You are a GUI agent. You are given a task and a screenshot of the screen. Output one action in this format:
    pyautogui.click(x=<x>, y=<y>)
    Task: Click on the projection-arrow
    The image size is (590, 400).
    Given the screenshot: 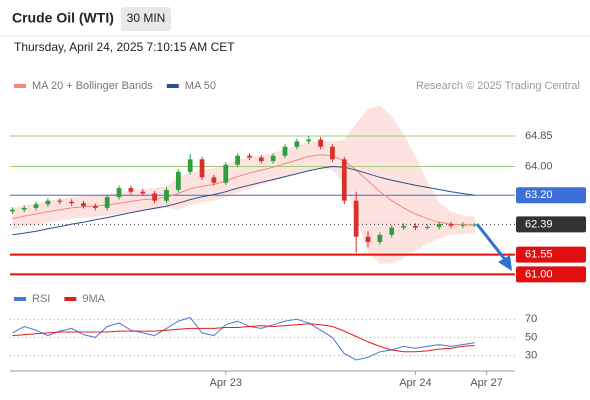 What is the action you would take?
    pyautogui.click(x=492, y=243)
    